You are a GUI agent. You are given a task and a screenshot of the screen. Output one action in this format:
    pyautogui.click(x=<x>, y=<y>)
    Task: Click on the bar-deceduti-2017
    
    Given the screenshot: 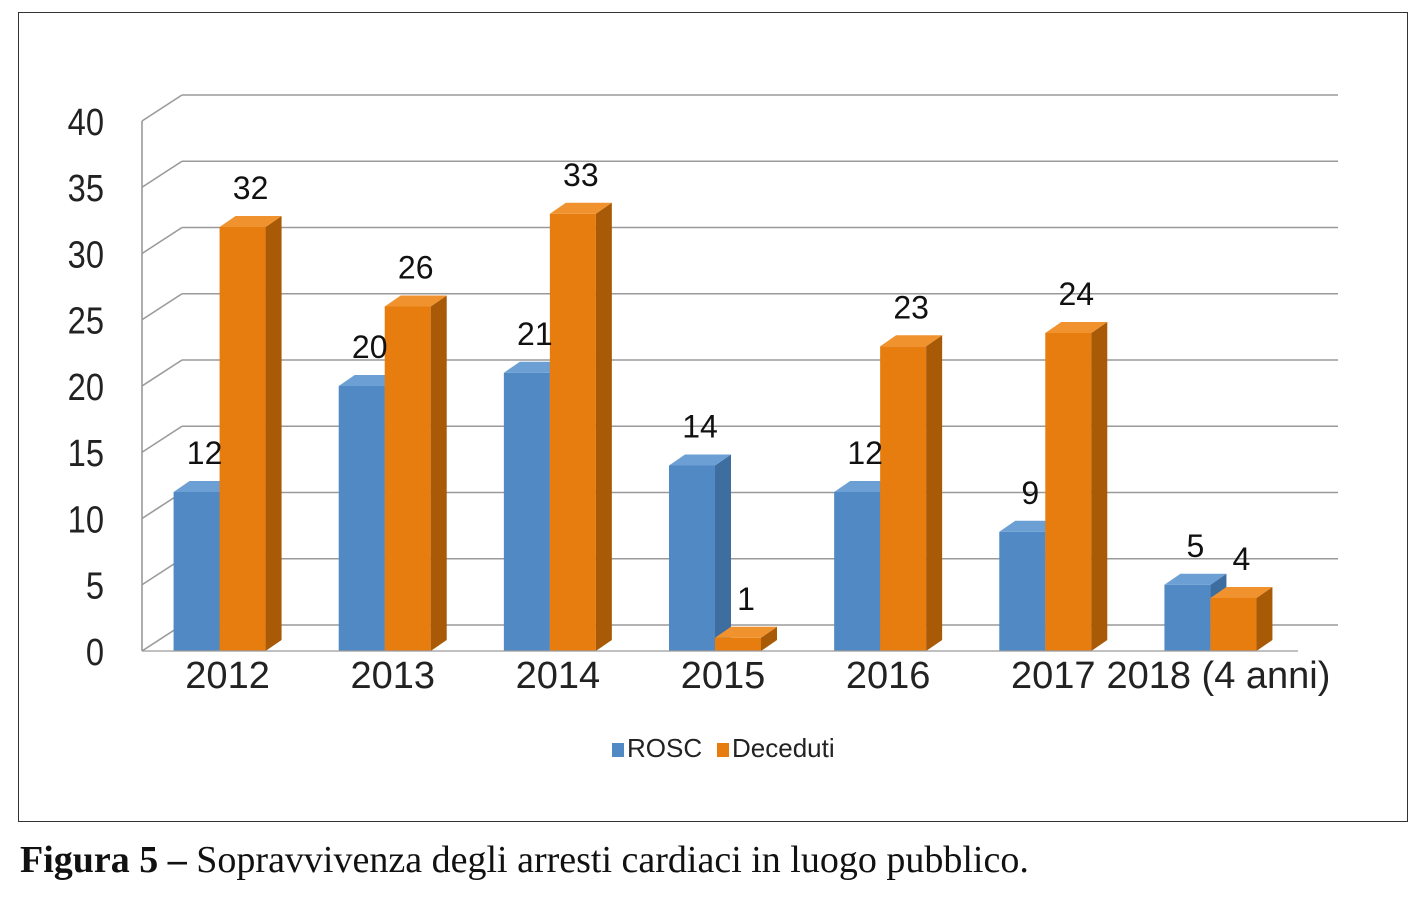 What is the action you would take?
    pyautogui.click(x=1068, y=492)
    